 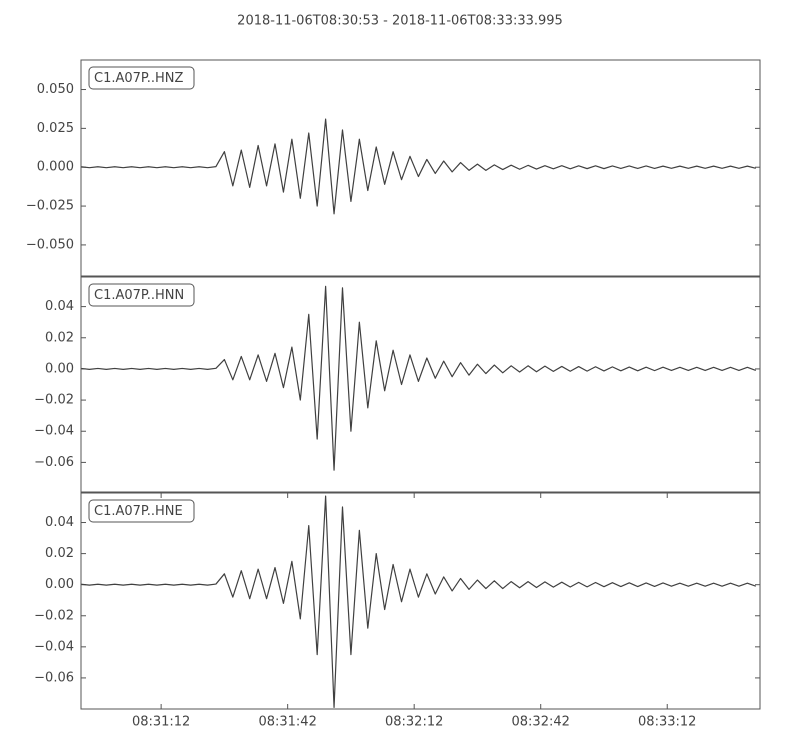 What do you see at coordinates (161, 722) in the screenshot?
I see `x-tick-label: 08:31:12` at bounding box center [161, 722].